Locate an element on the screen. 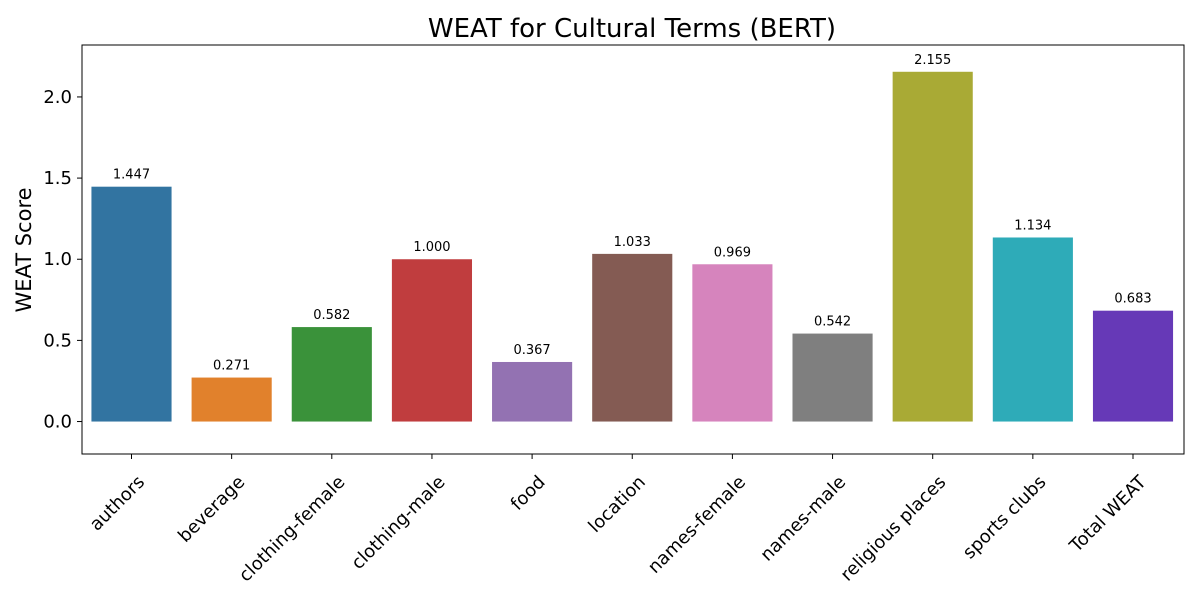 Image resolution: width=1200 pixels, height=600 pixels. y-tick-label: 2.0 is located at coordinates (57, 97).